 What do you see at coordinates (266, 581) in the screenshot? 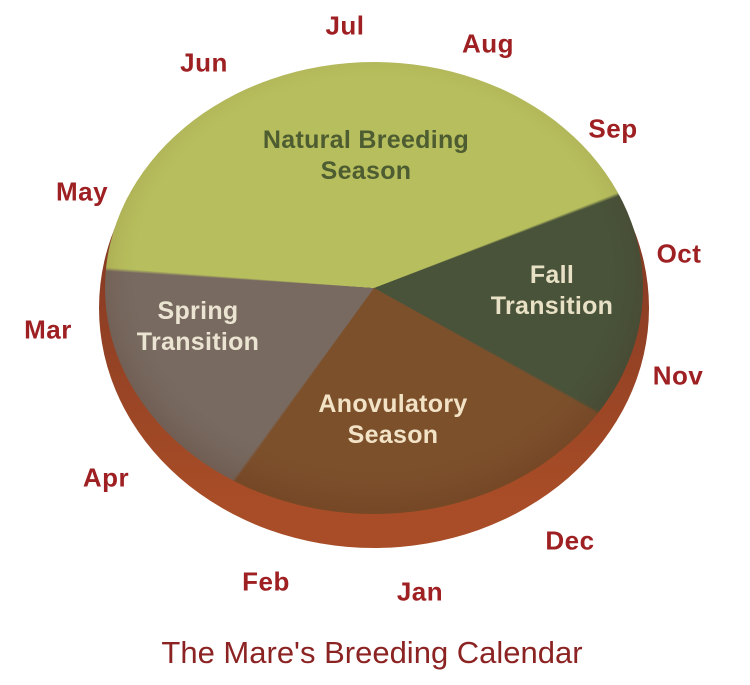
I see `month-label-feb: Feb` at bounding box center [266, 581].